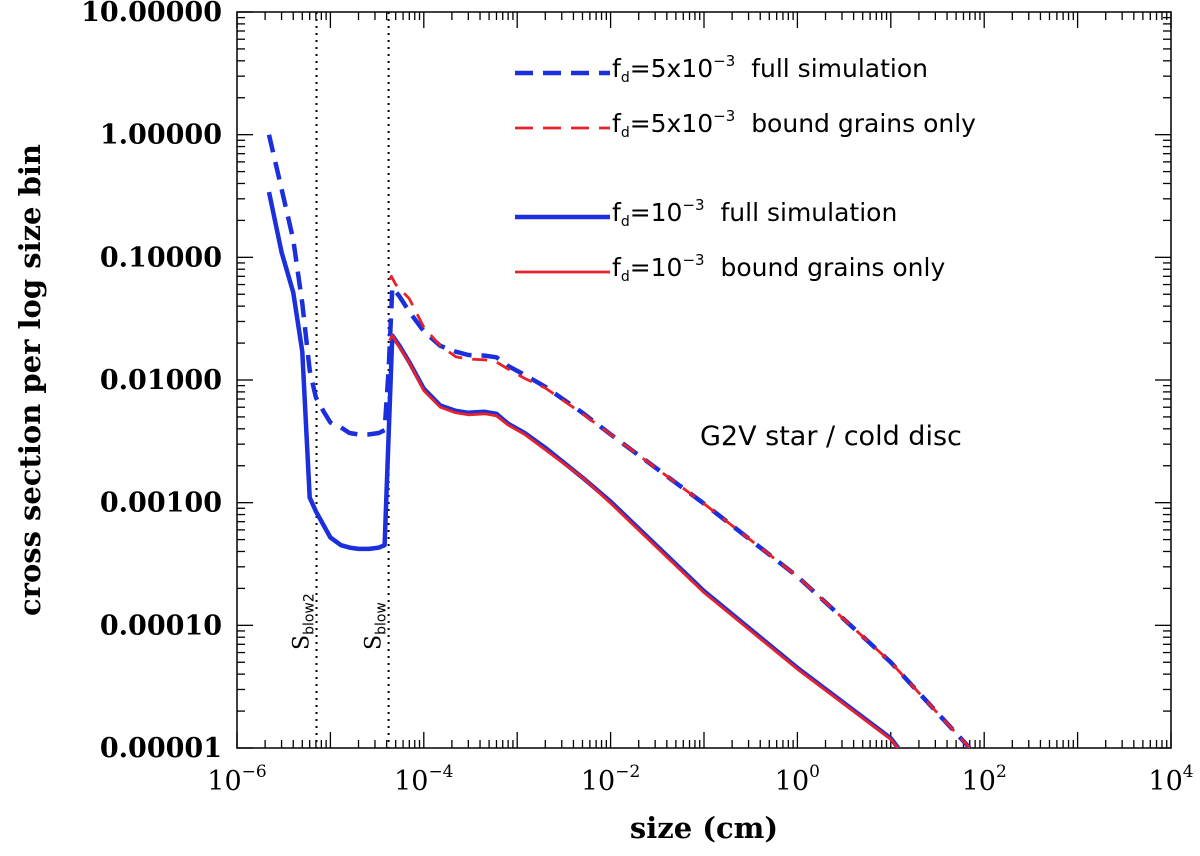  What do you see at coordinates (161, 748) in the screenshot?
I see `y-tick-label: 0.00001` at bounding box center [161, 748].